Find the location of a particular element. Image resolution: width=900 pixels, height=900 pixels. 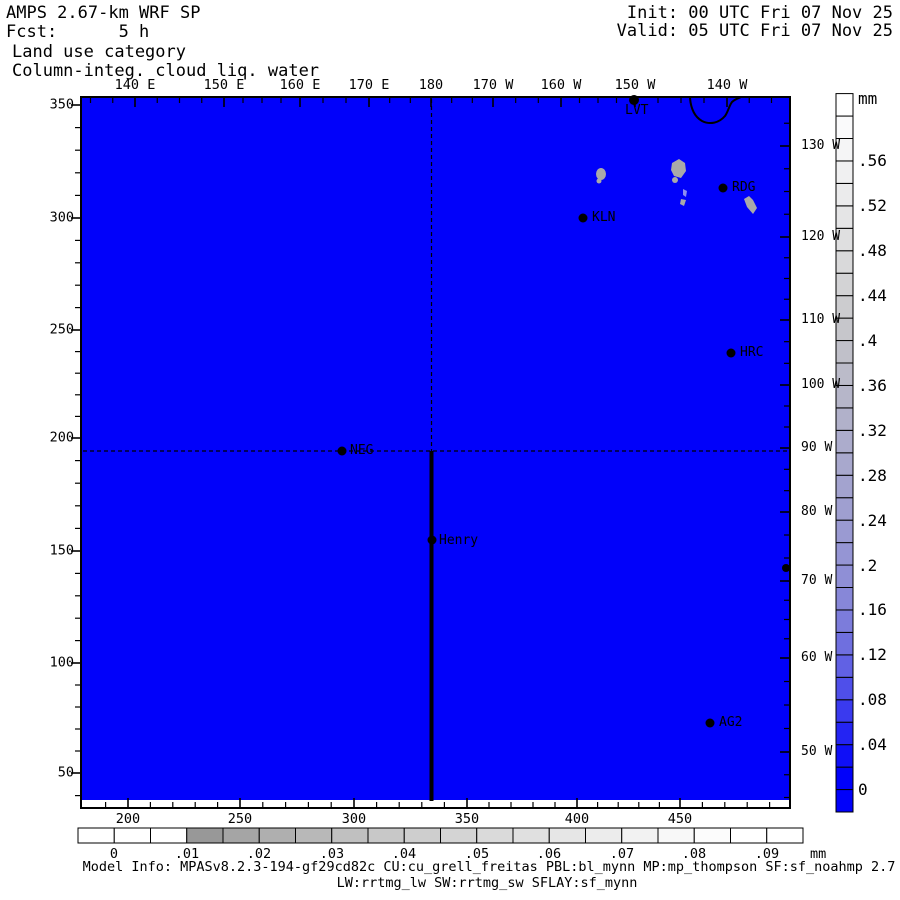

top-axis-label: 170 W is located at coordinates (493, 85).